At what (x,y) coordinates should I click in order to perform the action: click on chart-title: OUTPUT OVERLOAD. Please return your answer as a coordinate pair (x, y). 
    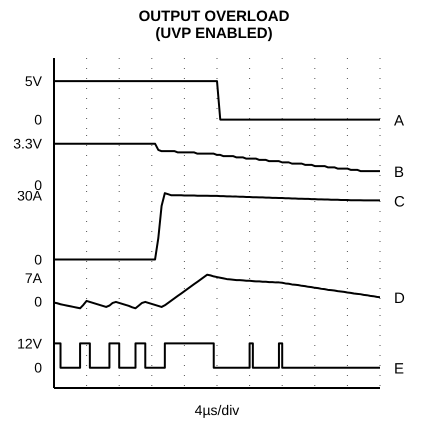
    Looking at the image, I should click on (214, 16).